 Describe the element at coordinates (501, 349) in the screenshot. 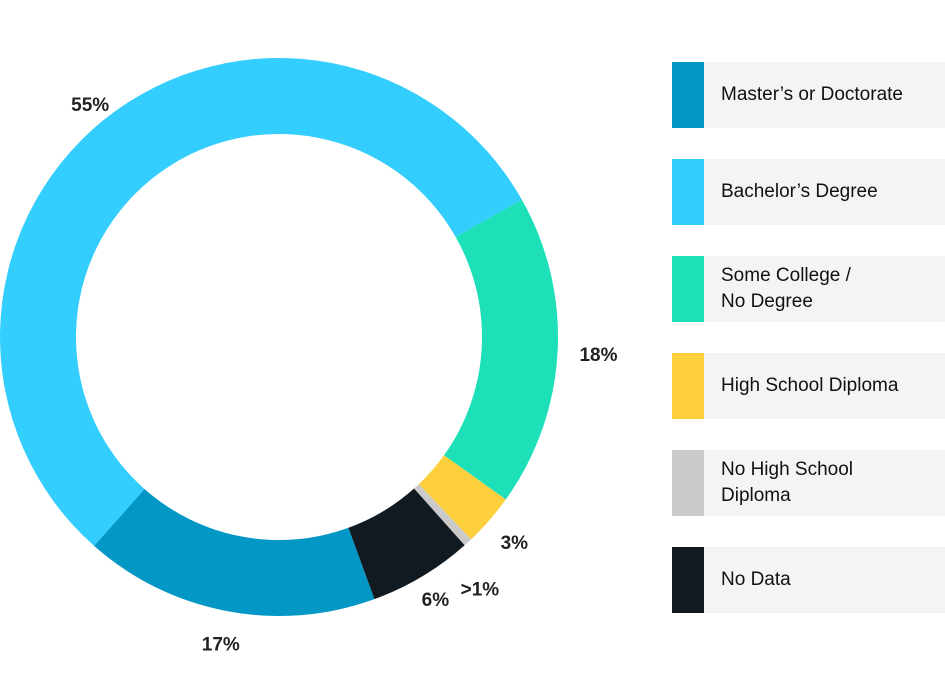

I see `slice-some-college-no-degree` at that location.